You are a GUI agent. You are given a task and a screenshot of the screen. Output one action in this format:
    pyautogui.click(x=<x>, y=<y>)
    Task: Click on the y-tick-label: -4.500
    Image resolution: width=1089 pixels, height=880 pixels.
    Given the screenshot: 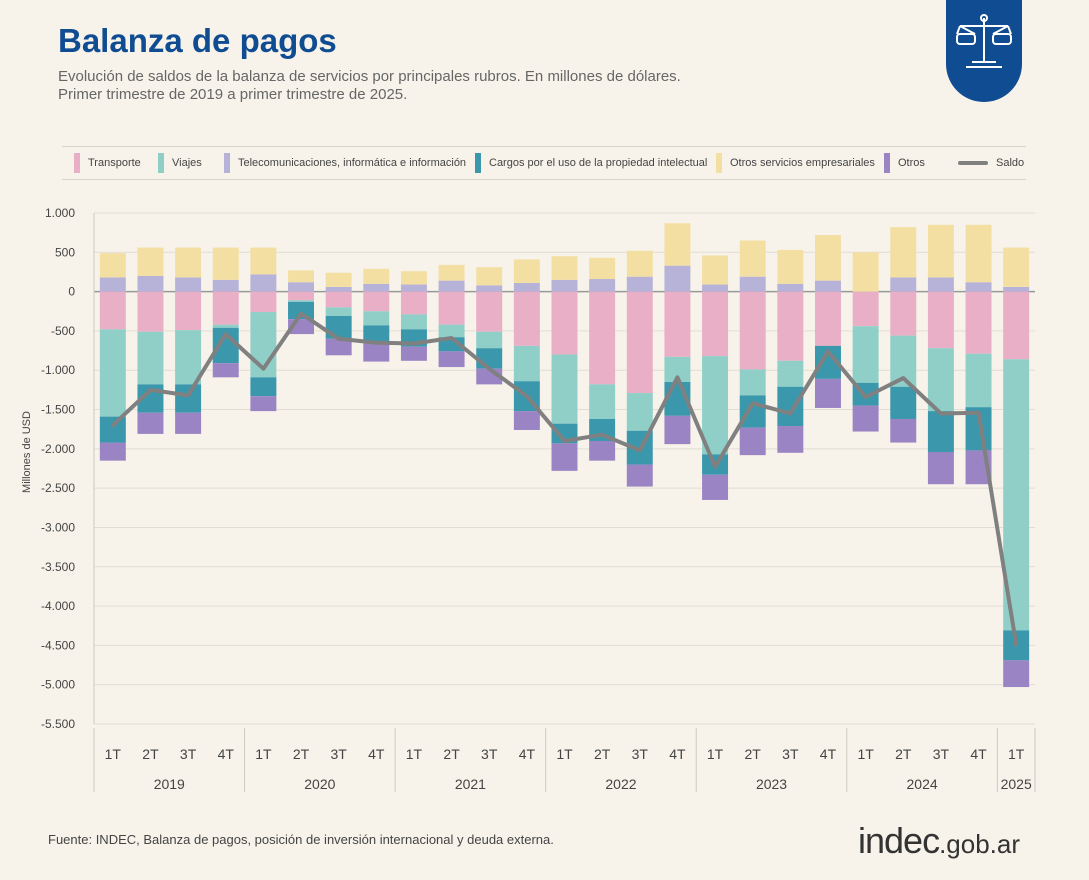 What is the action you would take?
    pyautogui.click(x=58, y=645)
    